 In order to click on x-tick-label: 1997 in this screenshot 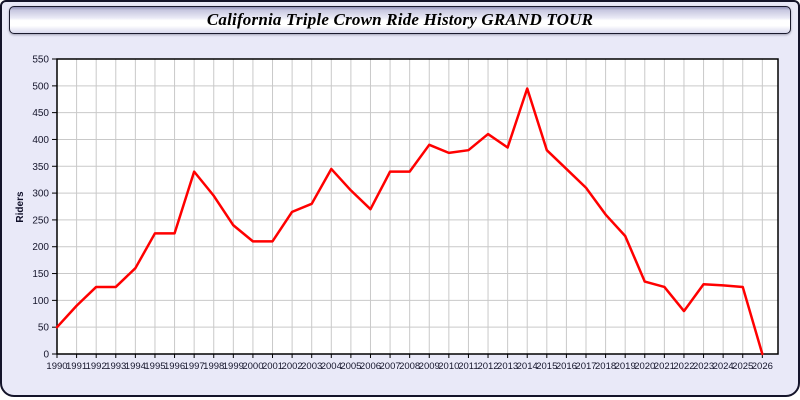, I will do `click(194, 366)`.